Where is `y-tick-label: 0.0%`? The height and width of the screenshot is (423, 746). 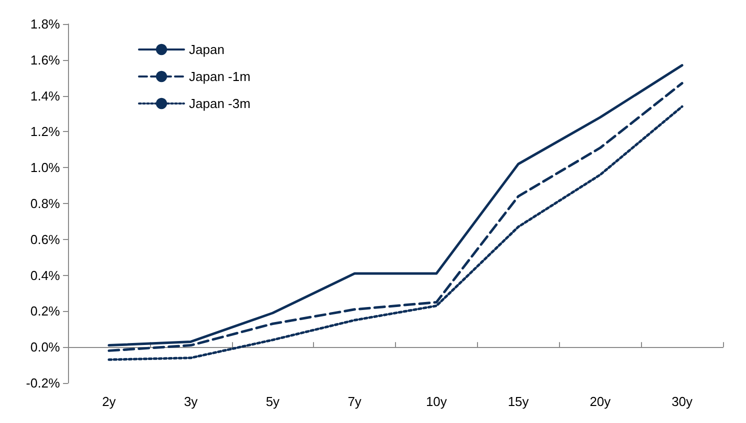
y-tick-label: 0.0% is located at coordinates (45, 347).